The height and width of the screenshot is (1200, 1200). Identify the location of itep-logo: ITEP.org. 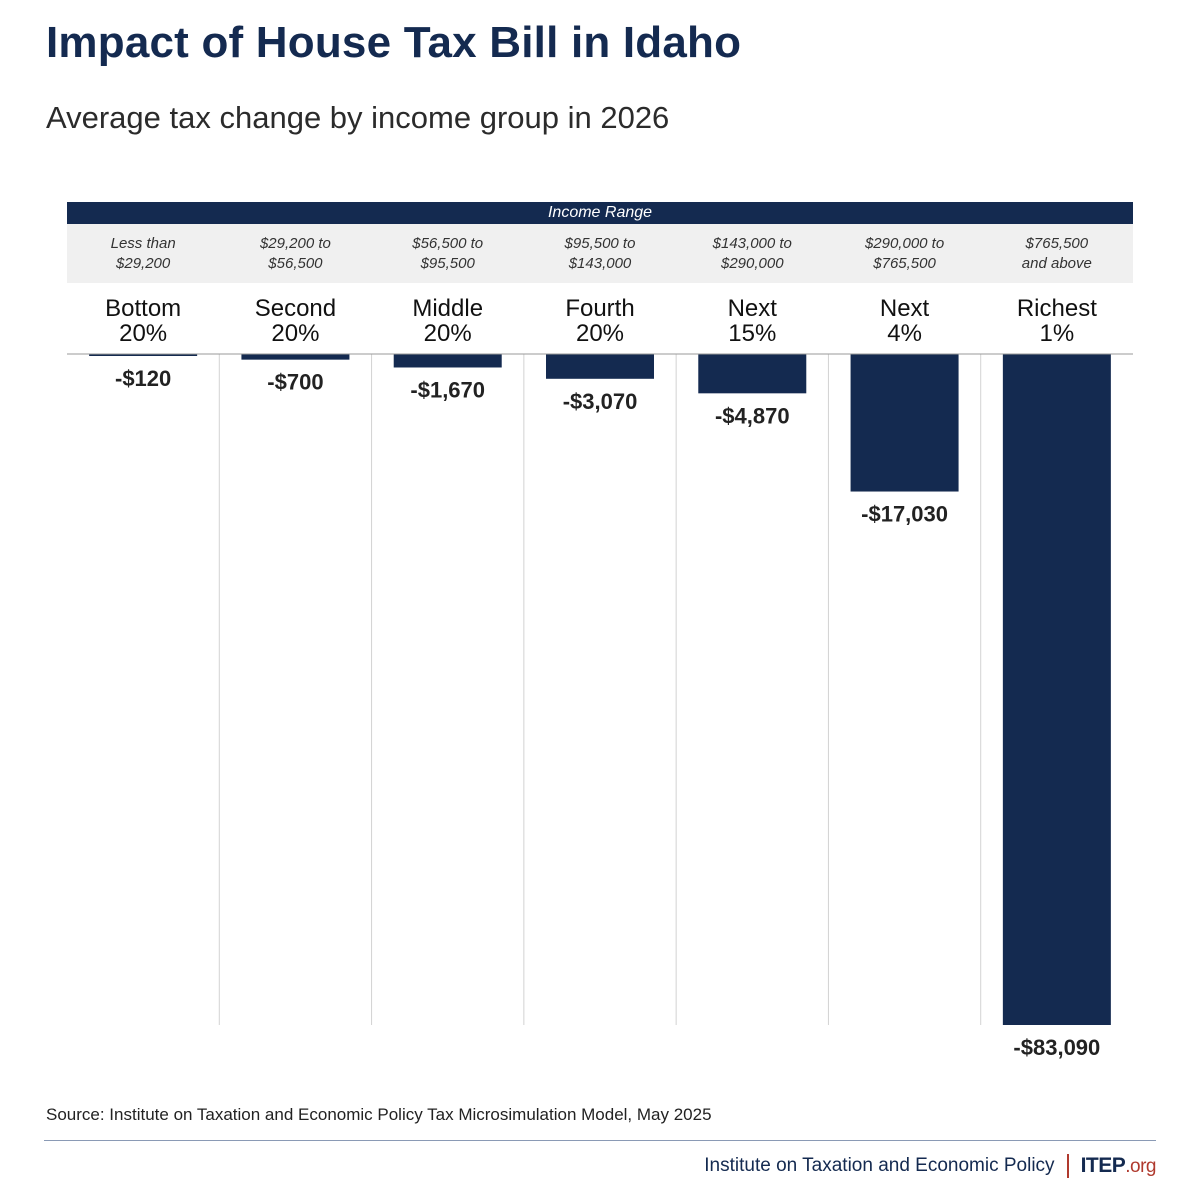
(1118, 1166).